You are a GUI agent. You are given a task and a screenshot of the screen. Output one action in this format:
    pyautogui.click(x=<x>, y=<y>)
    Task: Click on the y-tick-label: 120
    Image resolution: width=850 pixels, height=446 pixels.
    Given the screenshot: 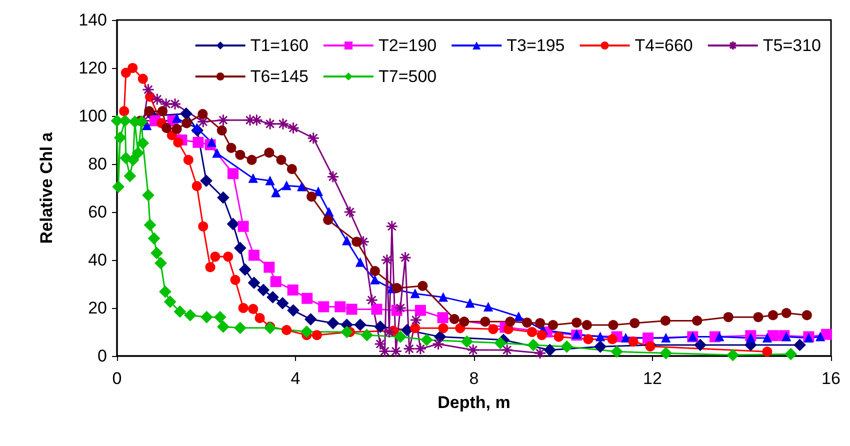 What is the action you would take?
    pyautogui.click(x=92, y=68)
    